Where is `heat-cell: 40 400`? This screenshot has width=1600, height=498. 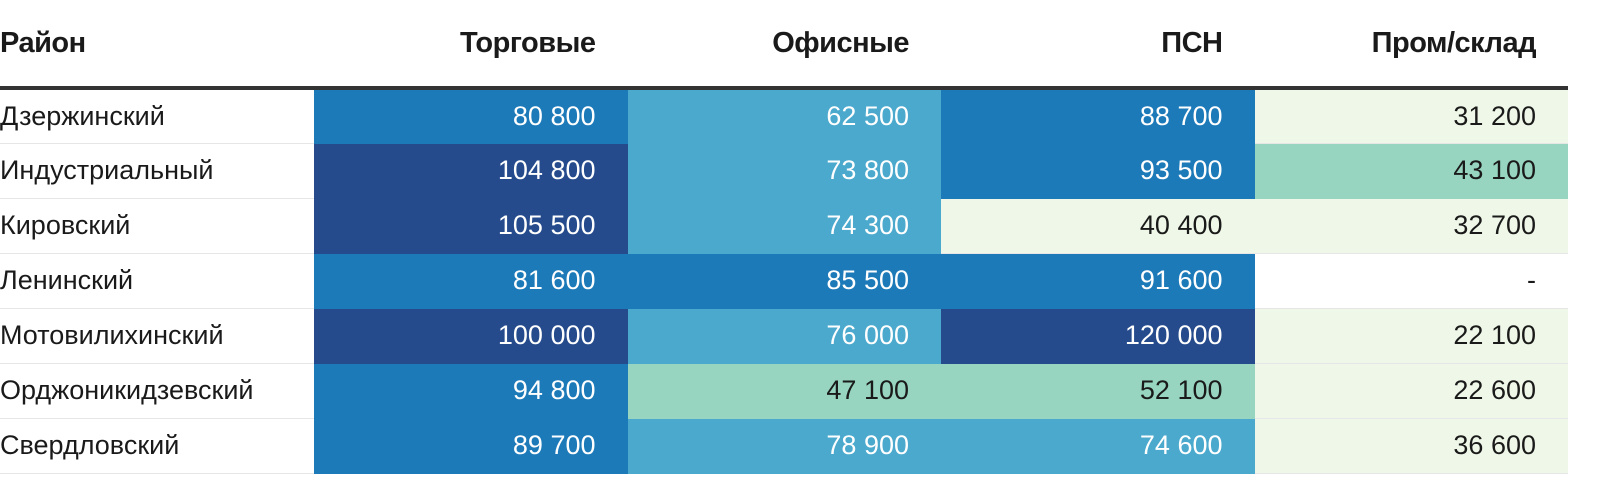 heat-cell: 40 400 is located at coordinates (1098, 226).